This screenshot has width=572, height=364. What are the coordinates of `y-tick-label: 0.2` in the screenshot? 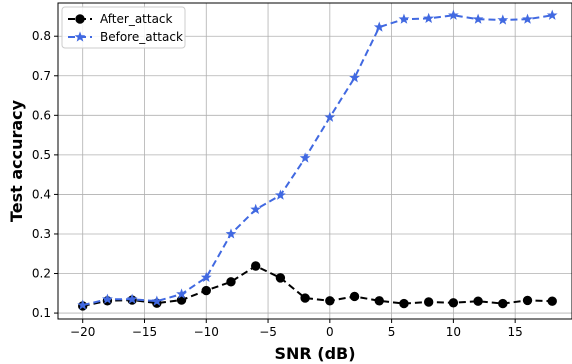 It's located at (41, 274).